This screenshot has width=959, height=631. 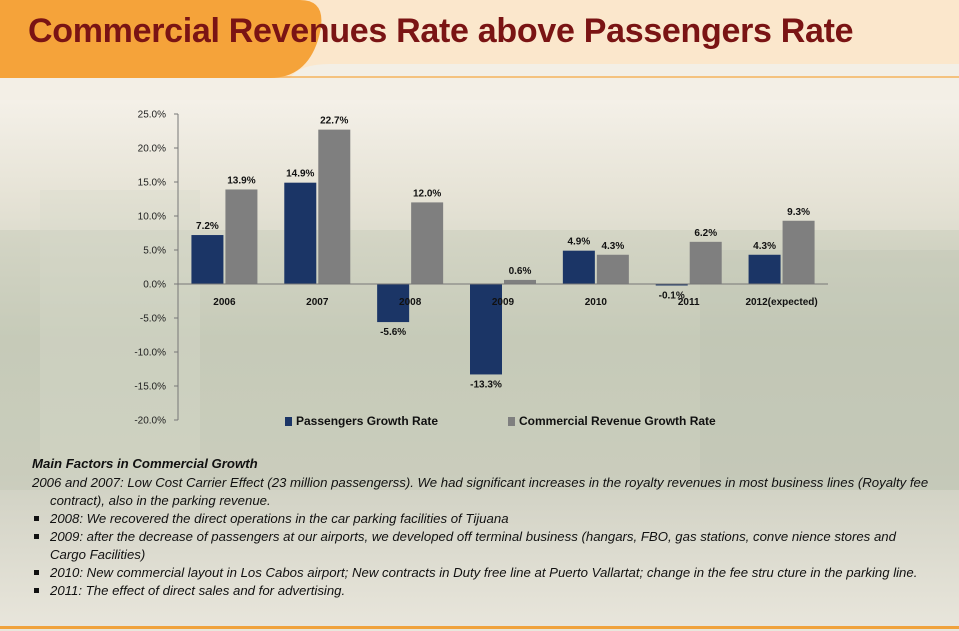 What do you see at coordinates (617, 421) in the screenshot?
I see `legend-label-commercial: Commercial Revenue Growth Rate` at bounding box center [617, 421].